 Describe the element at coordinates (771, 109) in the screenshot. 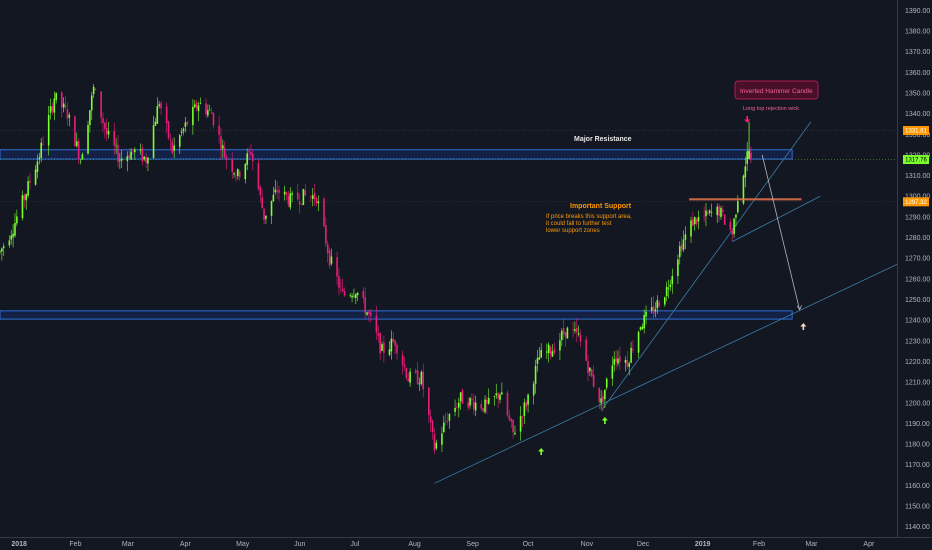

I see `long-wick-label: Long top rejection wick` at that location.